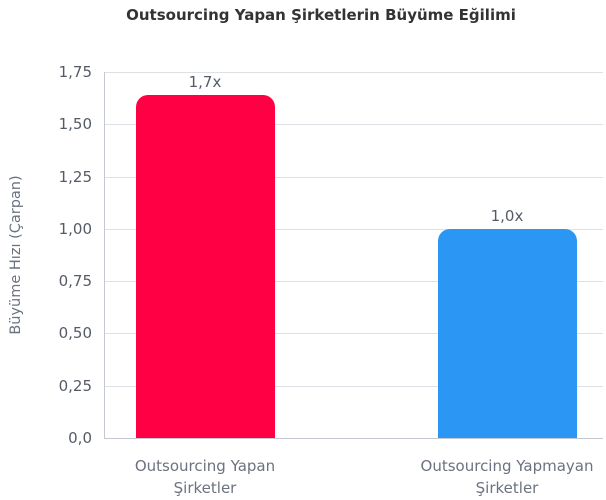 This screenshot has width=606, height=500. Describe the element at coordinates (75, 333) in the screenshot. I see `y-tick-label: 0,50` at that location.